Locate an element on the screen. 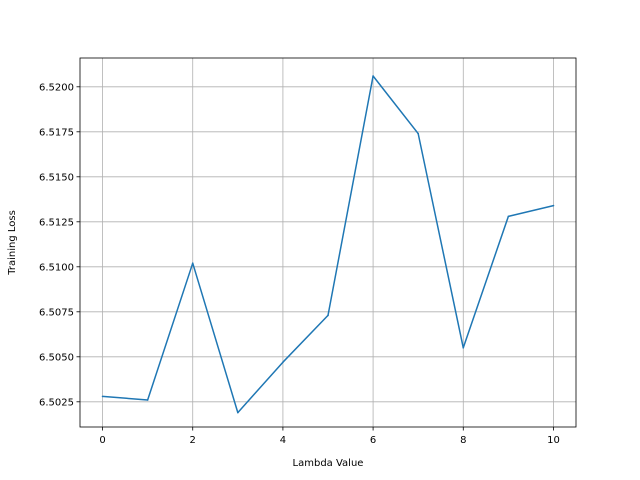  y-tick-label: 6.5125 is located at coordinates (56, 222).